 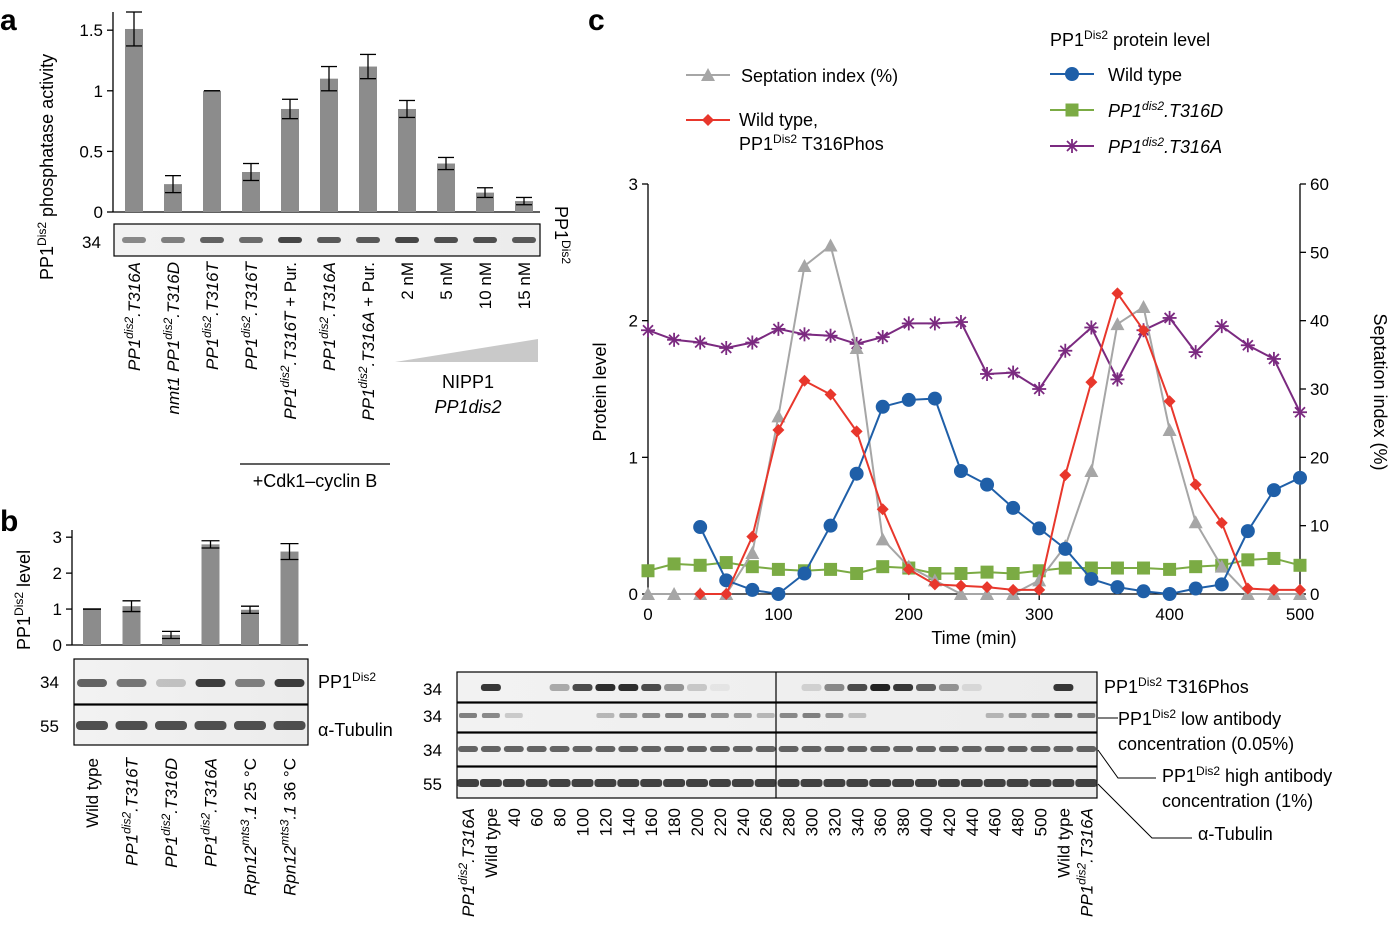 I want to click on panel-c-xtick-label: 300, so click(x=1039, y=614).